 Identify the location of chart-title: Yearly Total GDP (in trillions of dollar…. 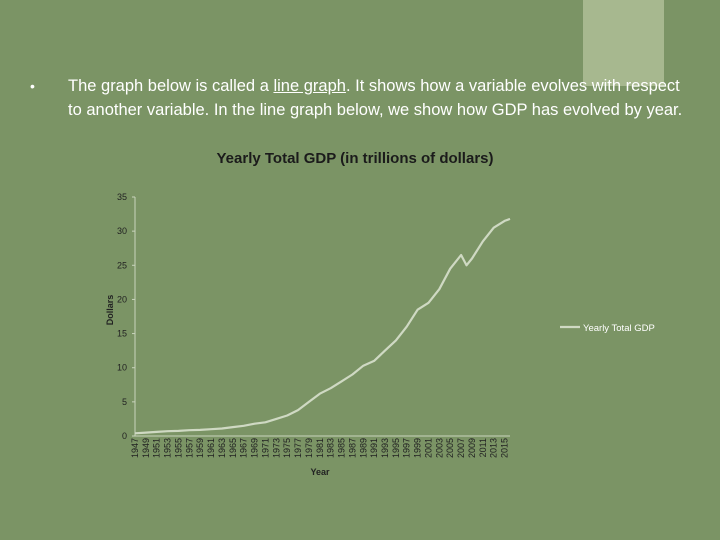
(355, 158).